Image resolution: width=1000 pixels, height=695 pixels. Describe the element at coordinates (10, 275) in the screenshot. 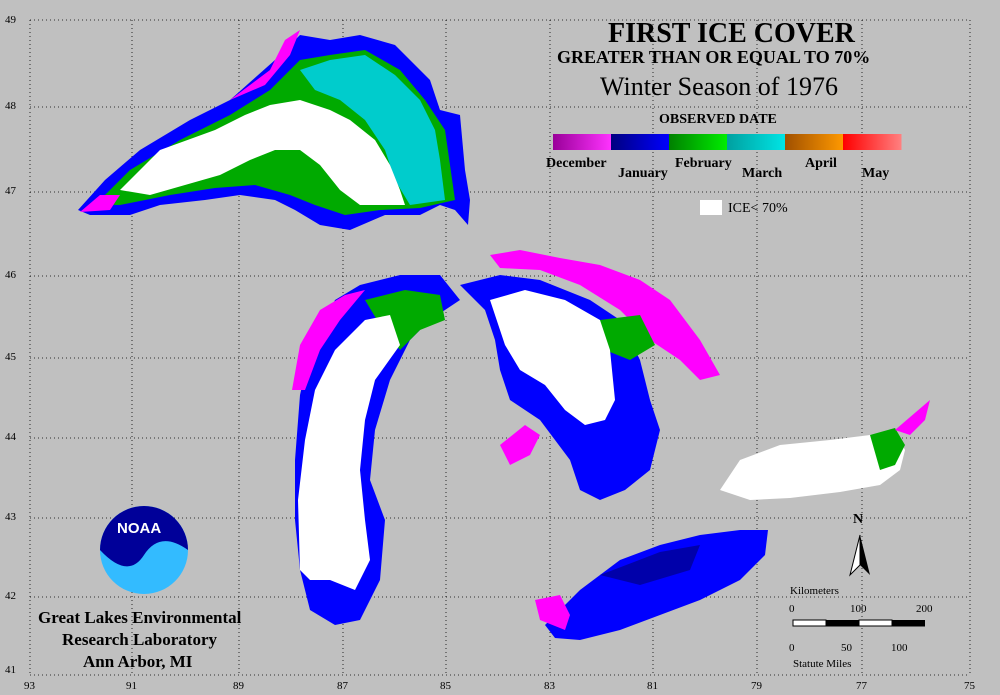

I see `lat-label: 46` at that location.